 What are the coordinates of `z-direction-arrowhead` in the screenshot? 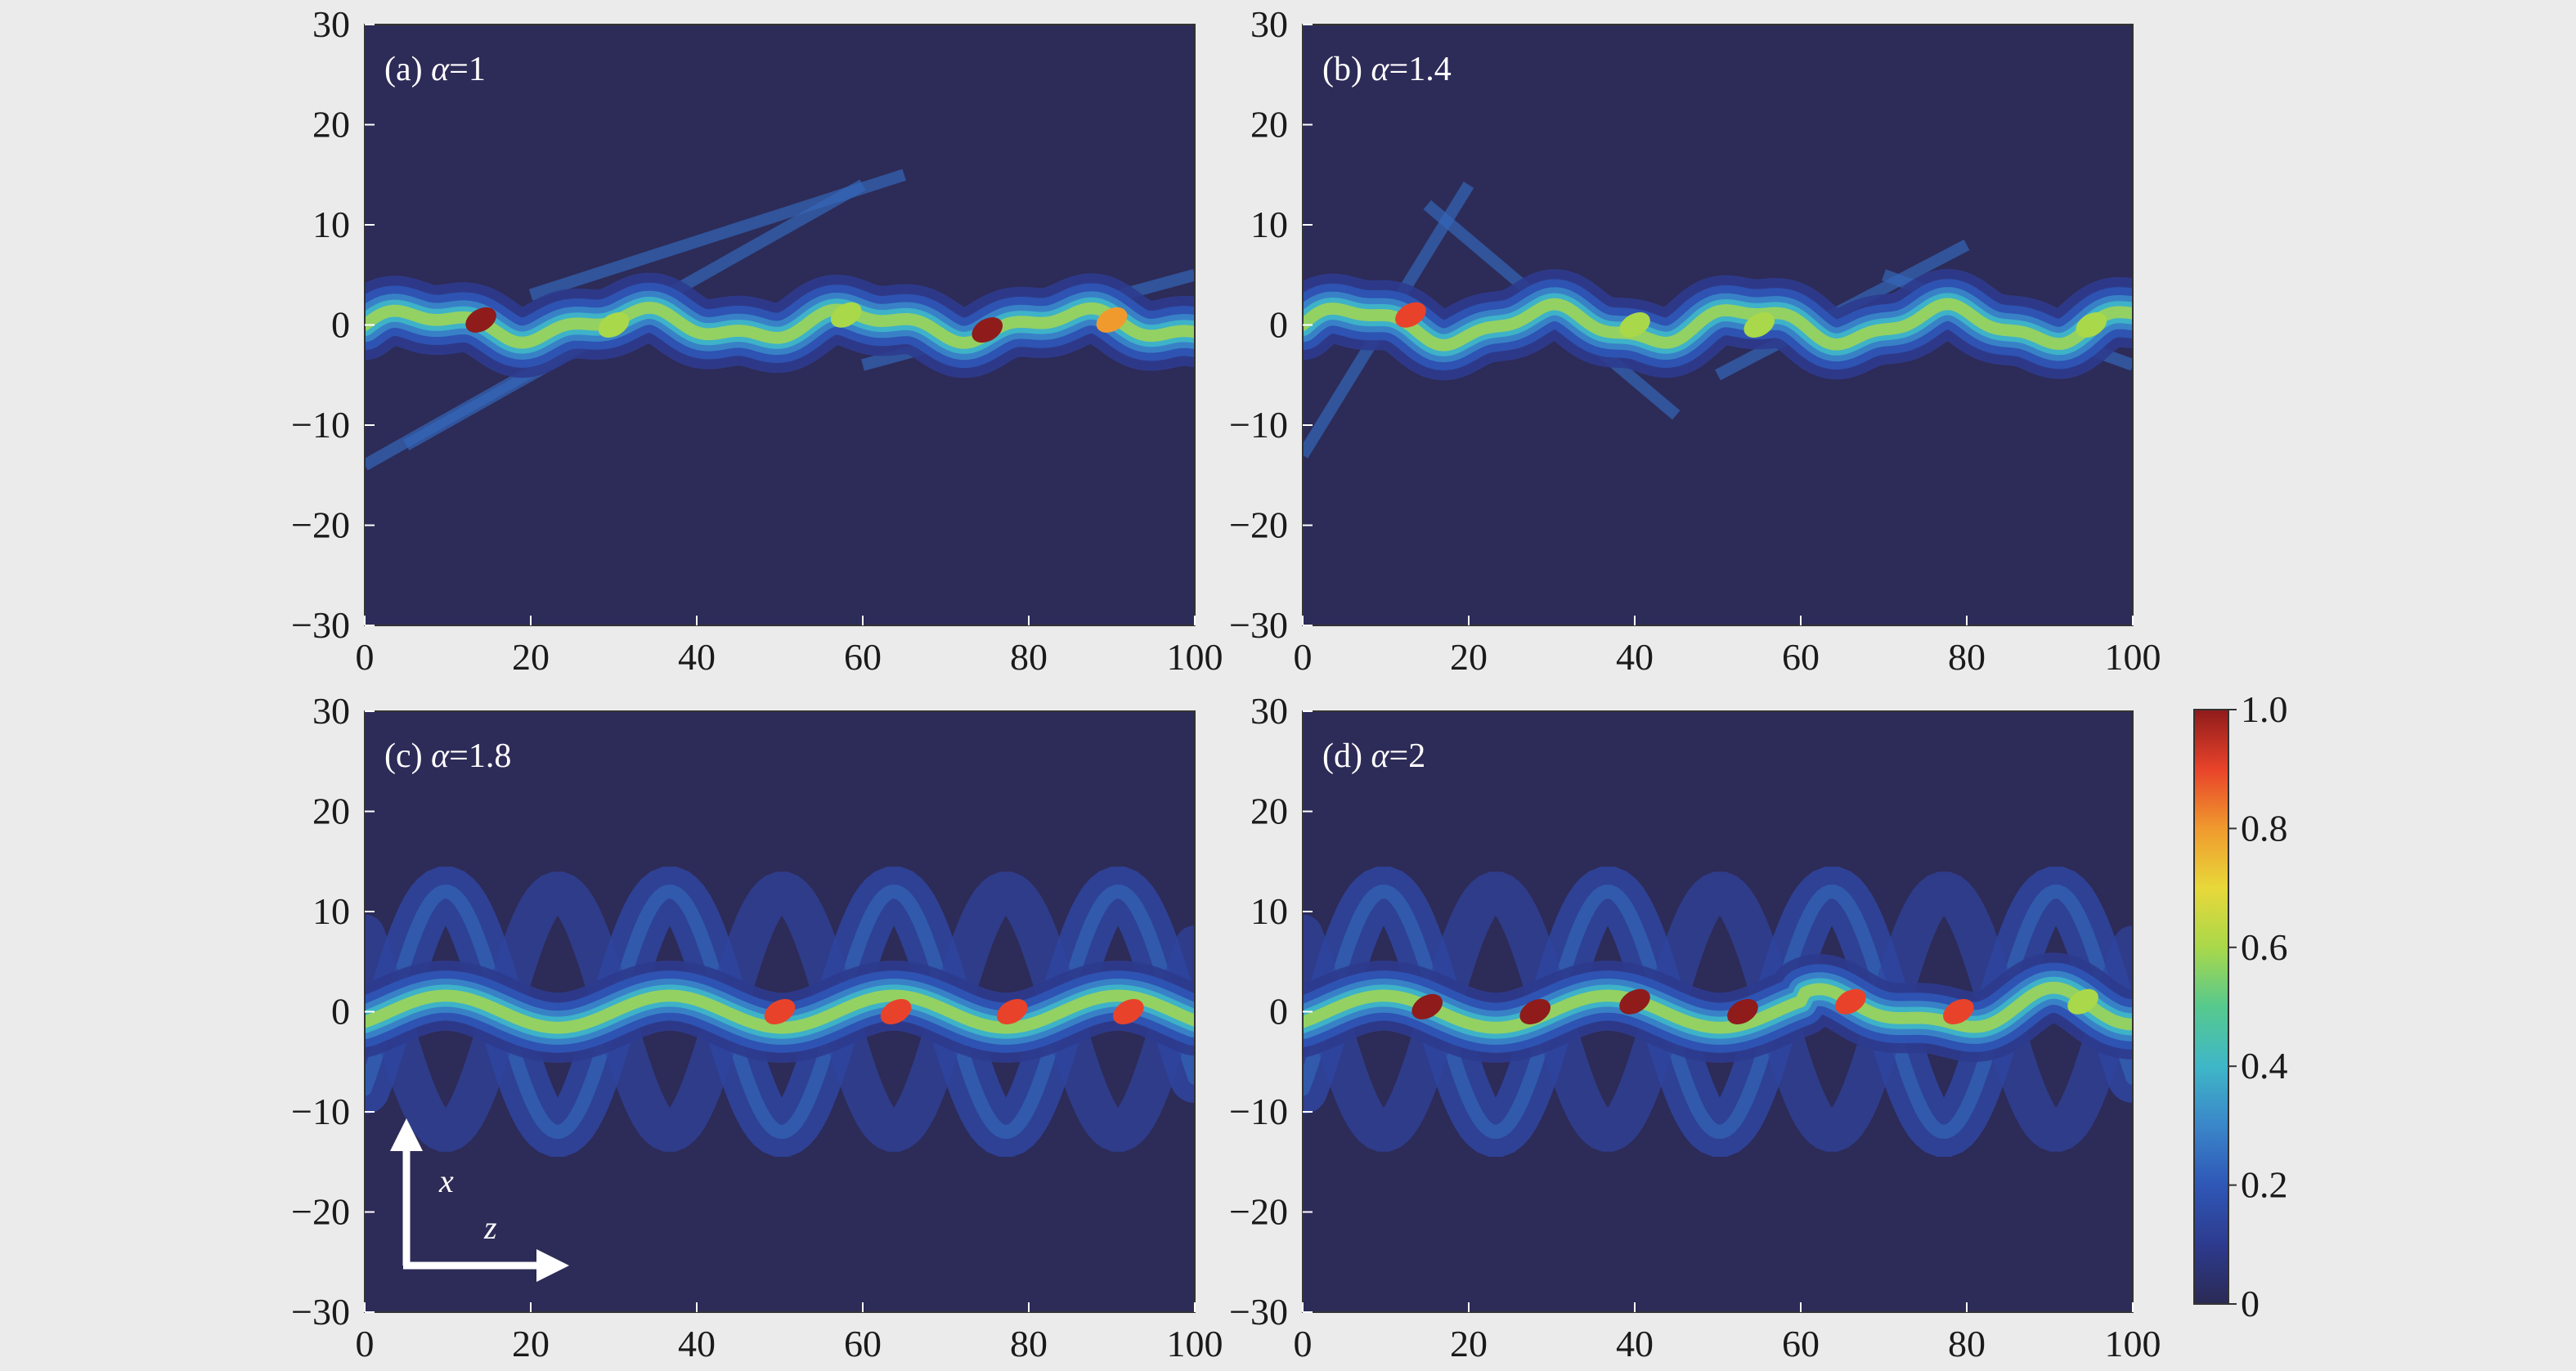 It's located at (552, 1265).